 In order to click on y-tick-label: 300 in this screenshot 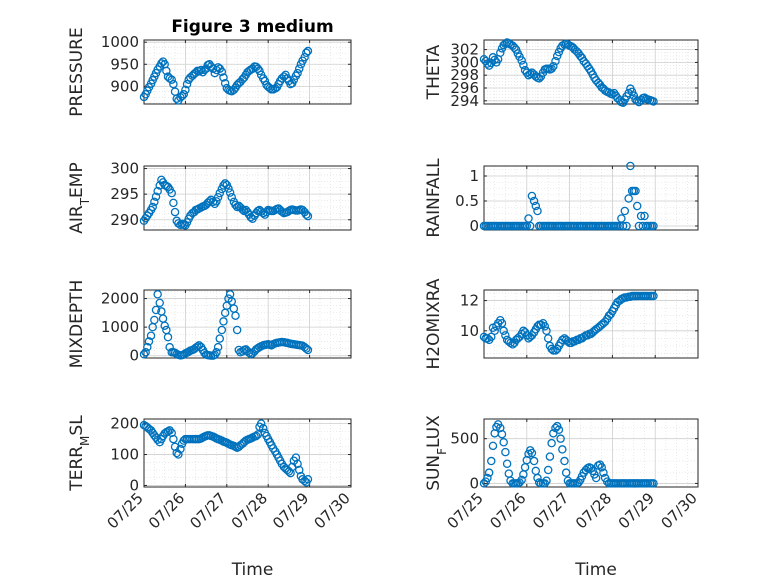, I will do `click(124, 169)`.